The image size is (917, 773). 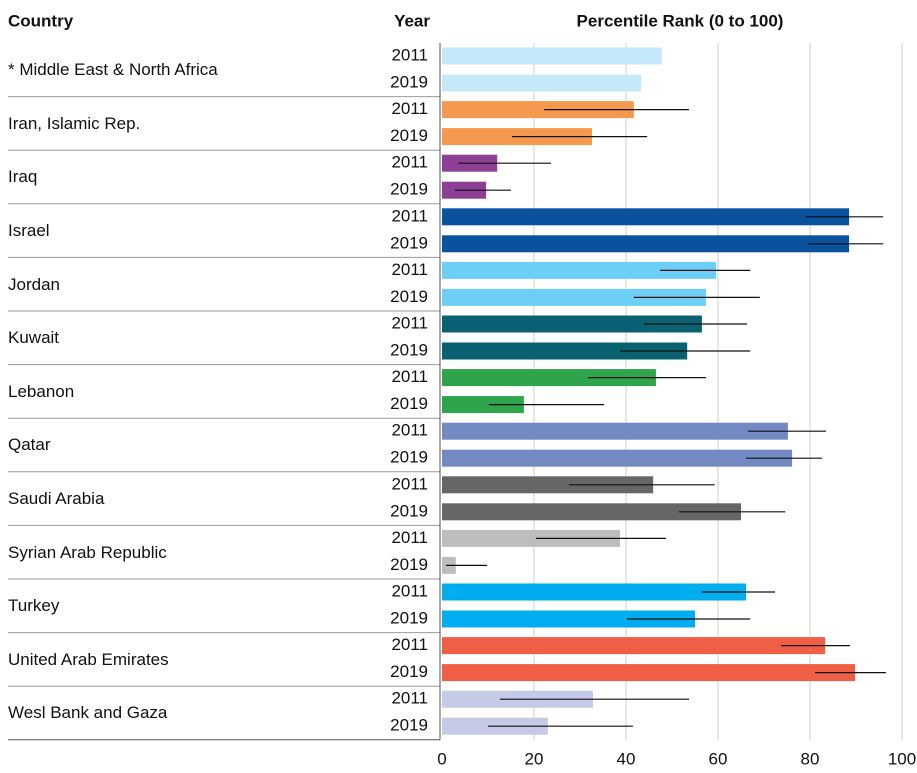 I want to click on country-label: United Arab Emirates, so click(x=88, y=659).